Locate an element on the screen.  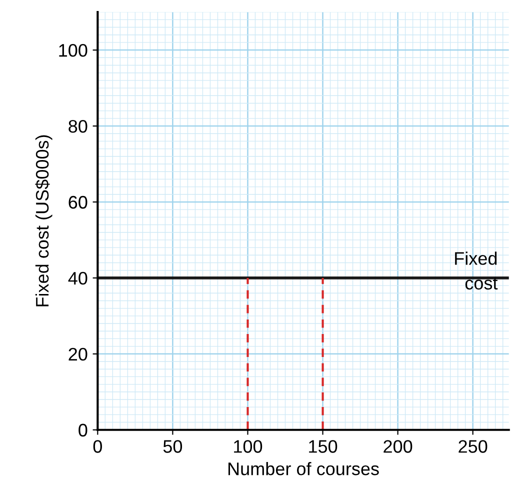
x-tick-label: 0 is located at coordinates (97, 446).